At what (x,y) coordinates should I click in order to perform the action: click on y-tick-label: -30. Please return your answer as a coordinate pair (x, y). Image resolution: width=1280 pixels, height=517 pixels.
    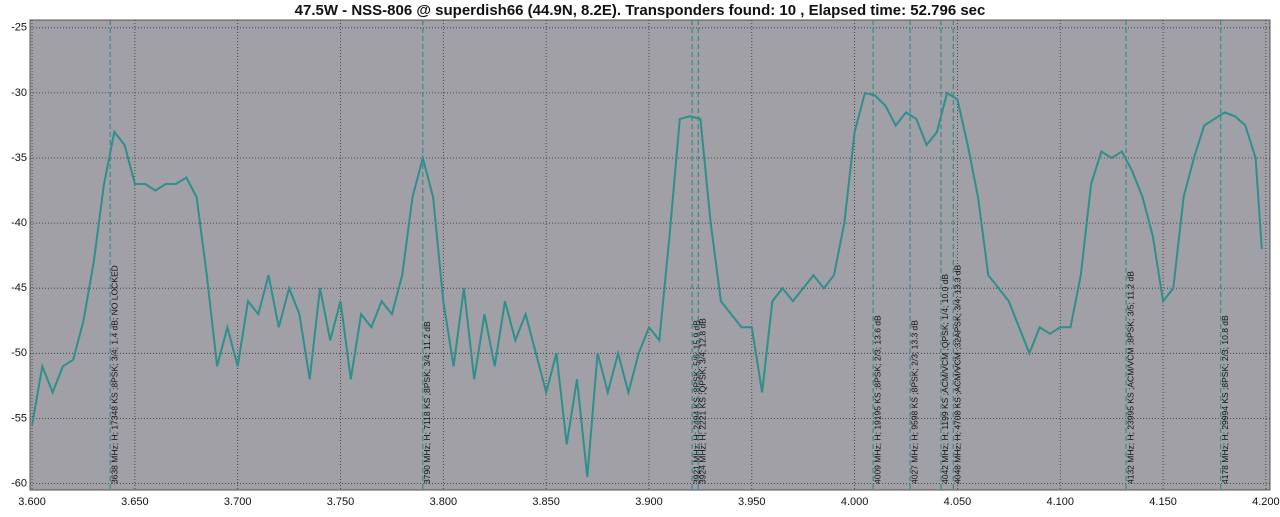
    Looking at the image, I should click on (19, 93).